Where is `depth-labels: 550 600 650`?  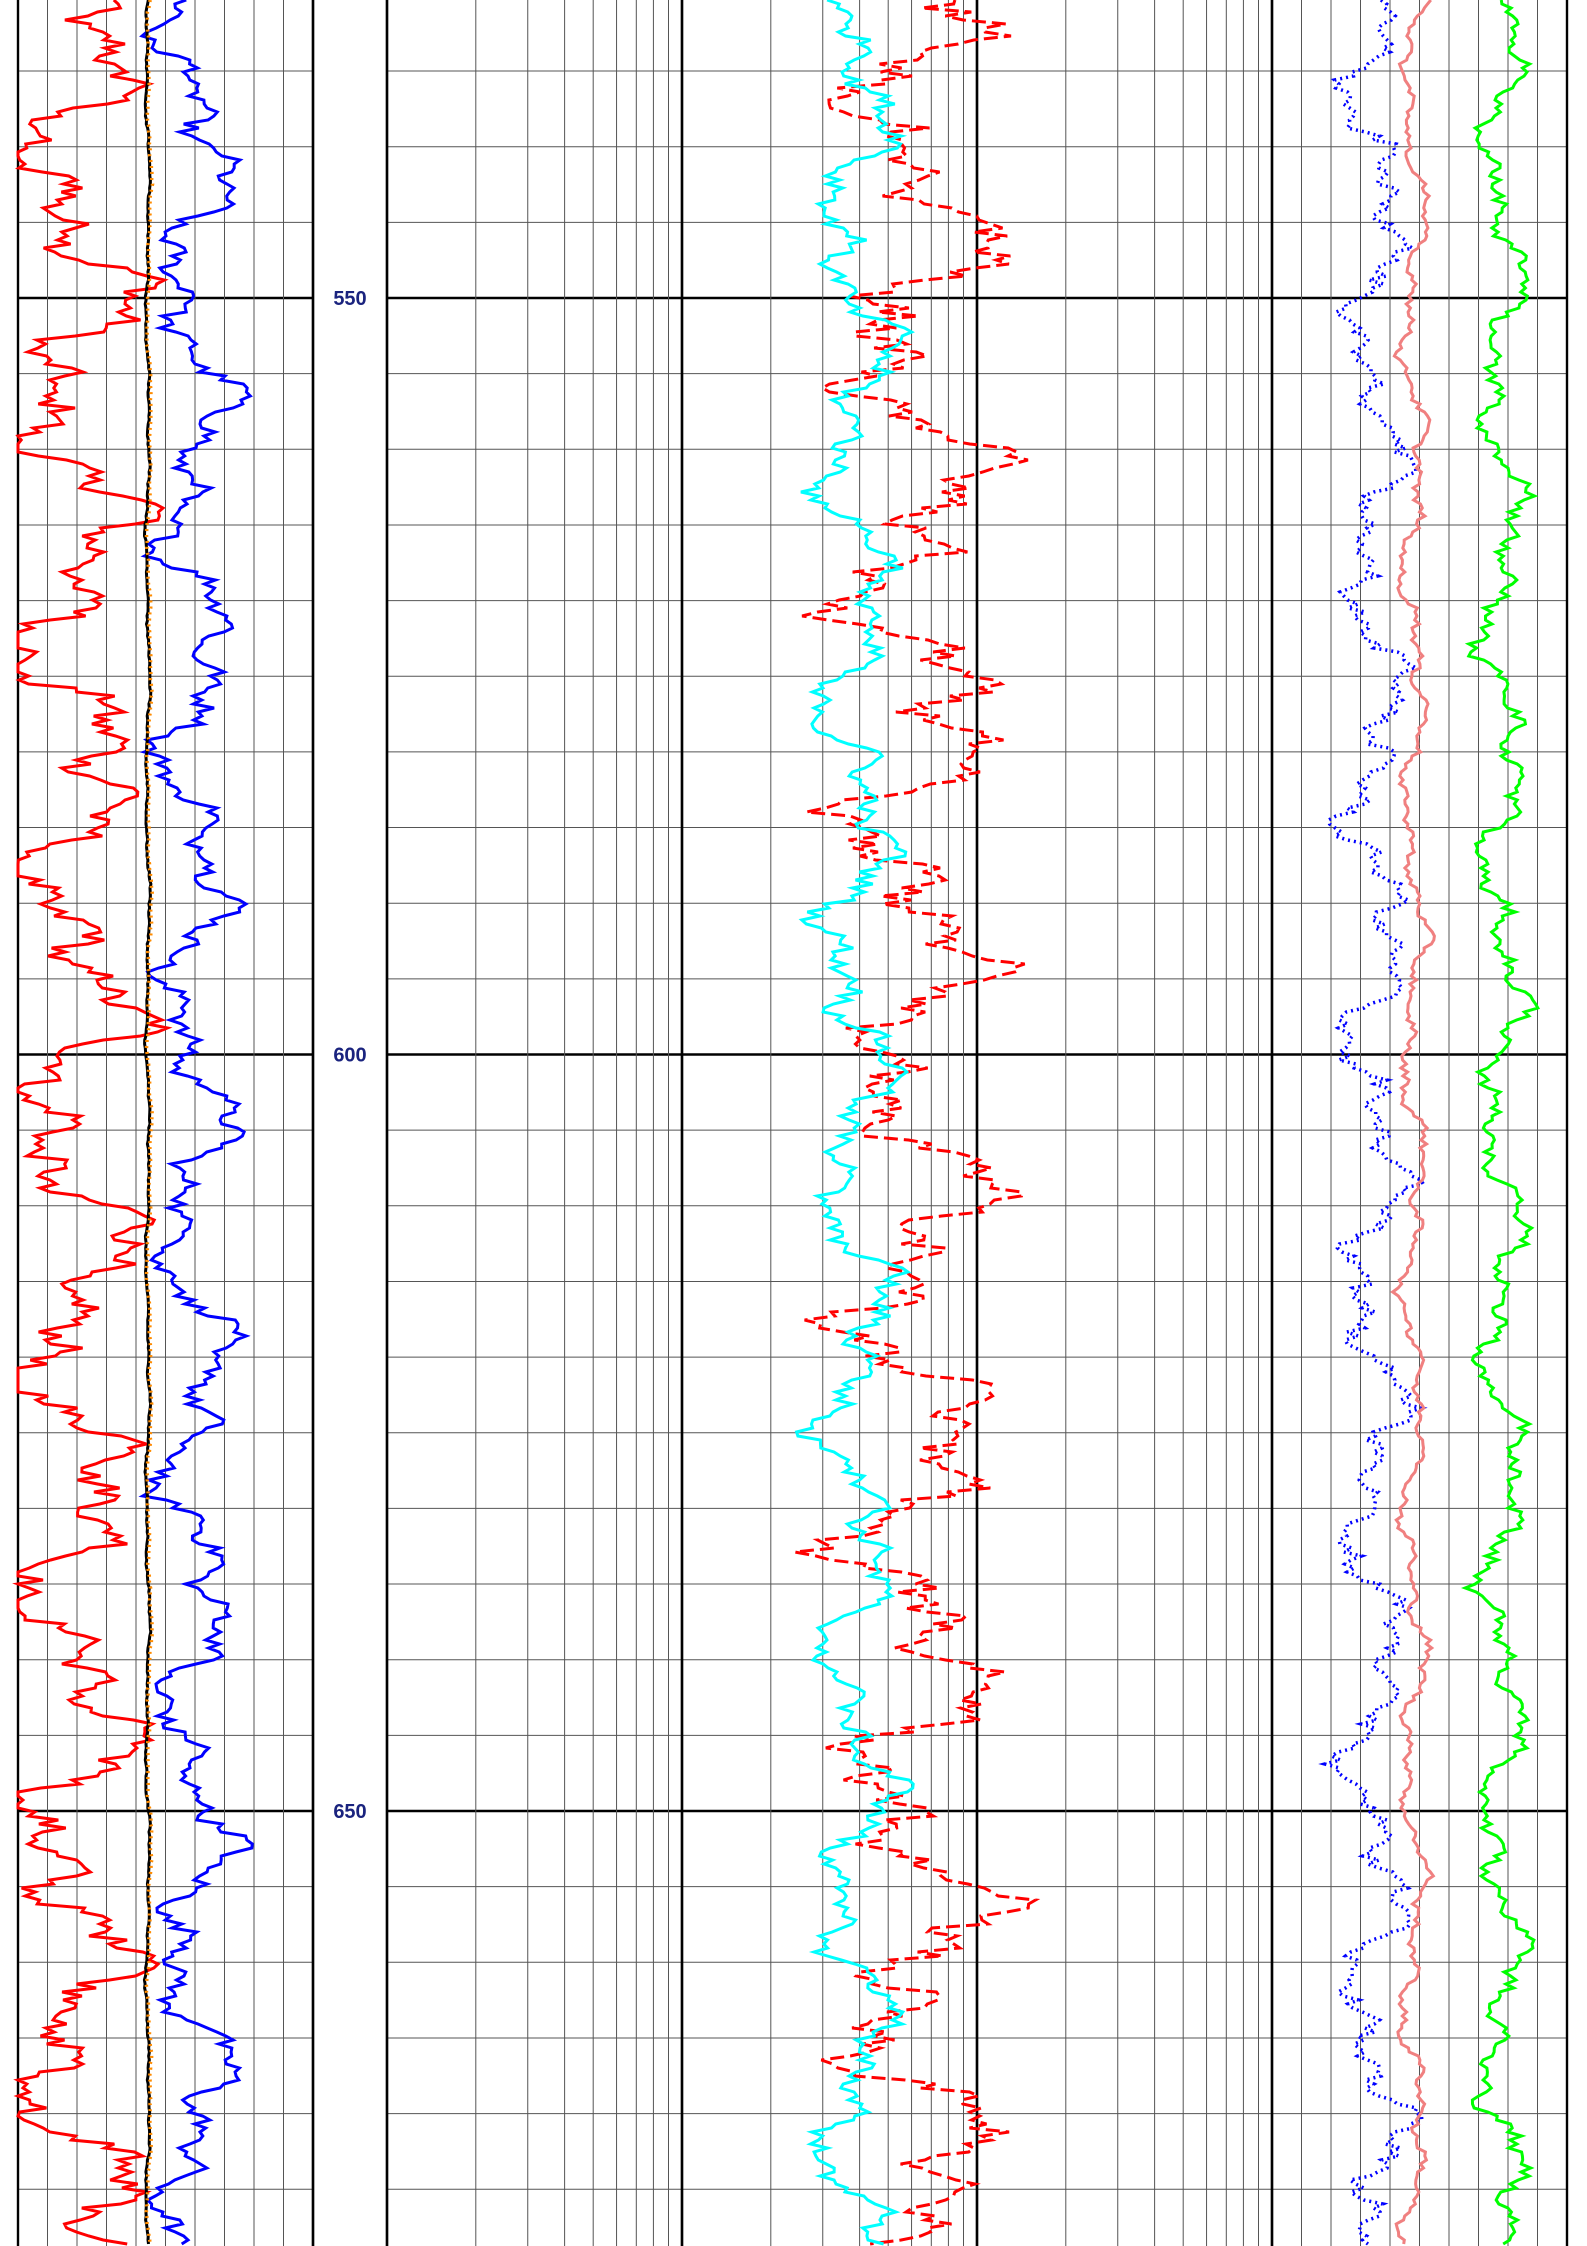
depth-labels: 550 600 650 is located at coordinates (349, 1055).